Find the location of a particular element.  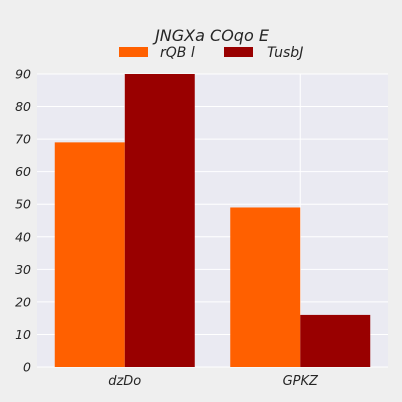

y-tick-label: 90 is located at coordinates (23, 74).